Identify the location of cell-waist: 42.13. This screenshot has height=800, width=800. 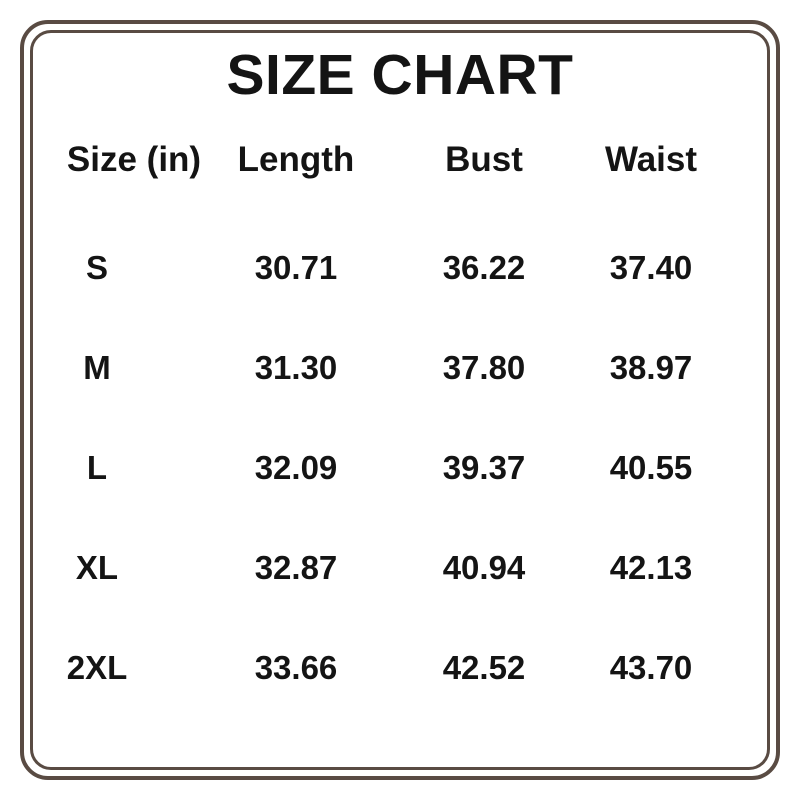
(651, 567).